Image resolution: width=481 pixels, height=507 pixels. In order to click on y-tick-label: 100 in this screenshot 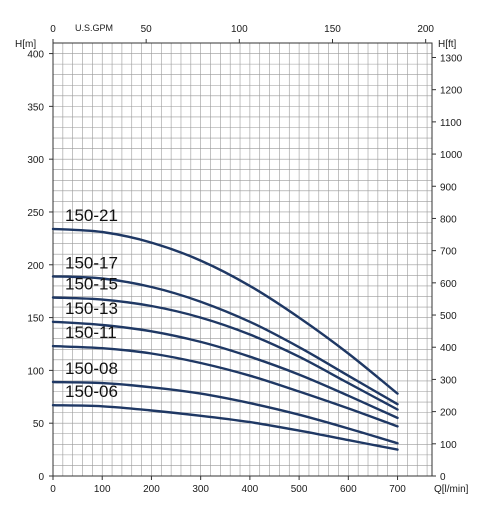, I will do `click(35, 371)`.